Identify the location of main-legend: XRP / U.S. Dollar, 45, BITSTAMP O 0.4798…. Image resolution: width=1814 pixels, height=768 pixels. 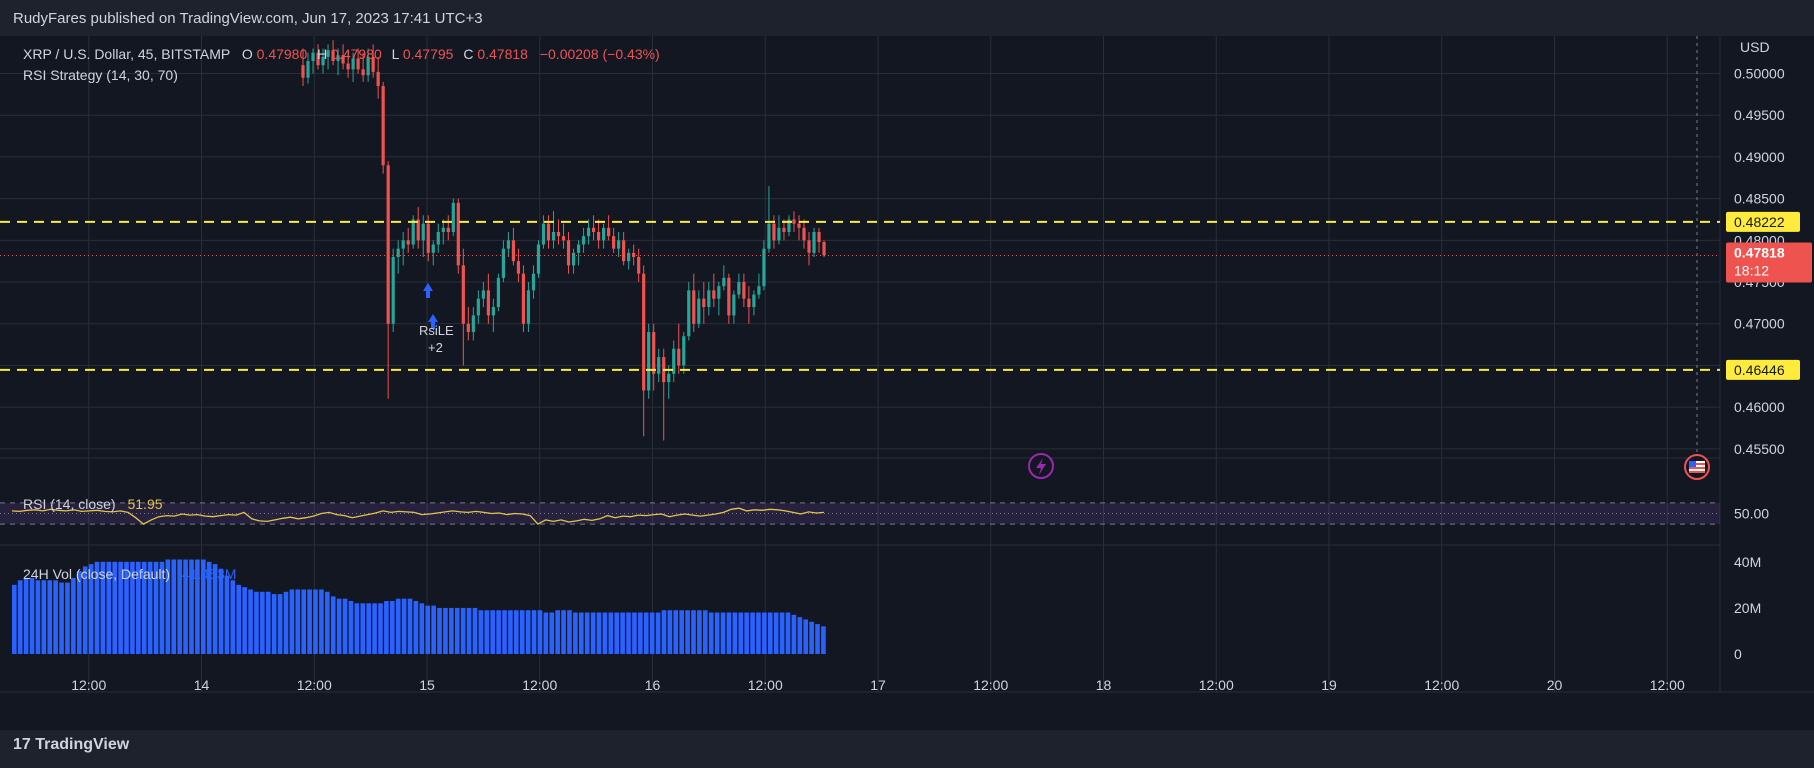
(341, 64).